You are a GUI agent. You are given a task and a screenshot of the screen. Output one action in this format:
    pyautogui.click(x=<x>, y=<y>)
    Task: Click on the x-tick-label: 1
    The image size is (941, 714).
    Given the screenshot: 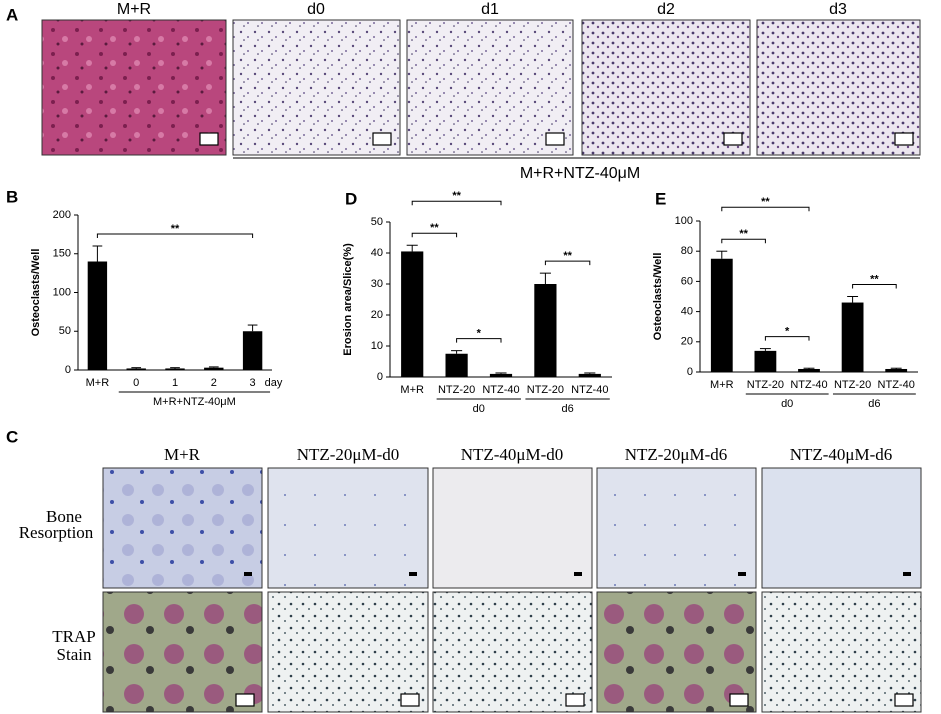 What is the action you would take?
    pyautogui.click(x=175, y=383)
    